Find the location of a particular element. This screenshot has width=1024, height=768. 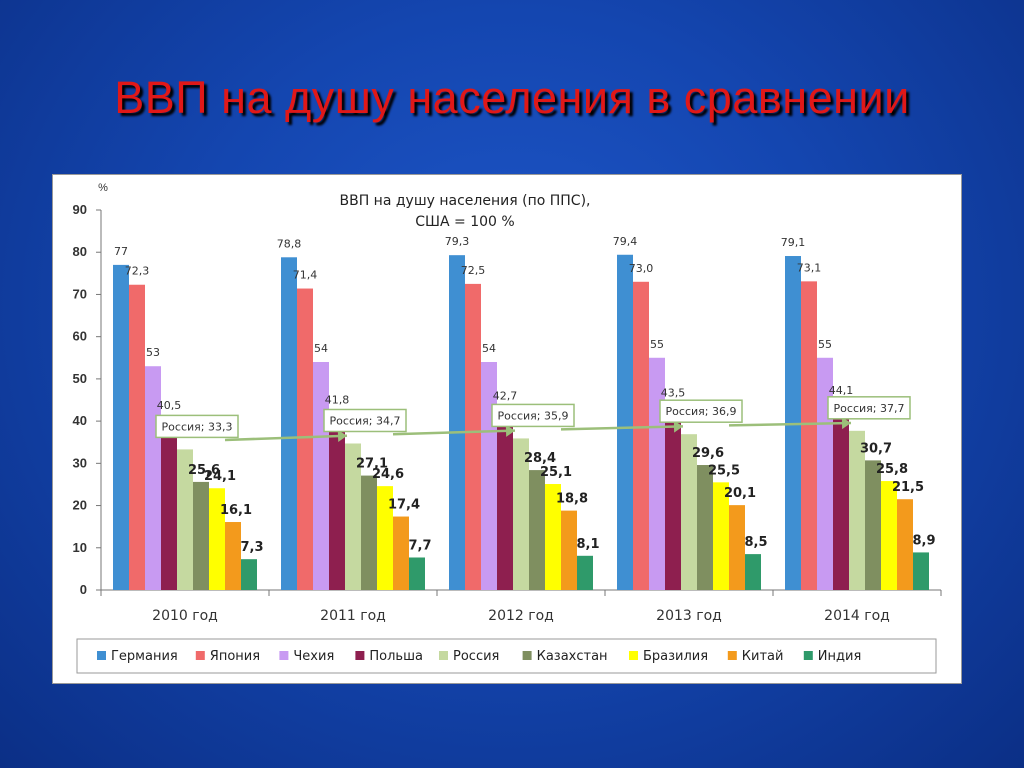

y-tick-label: 90 is located at coordinates (80, 209).